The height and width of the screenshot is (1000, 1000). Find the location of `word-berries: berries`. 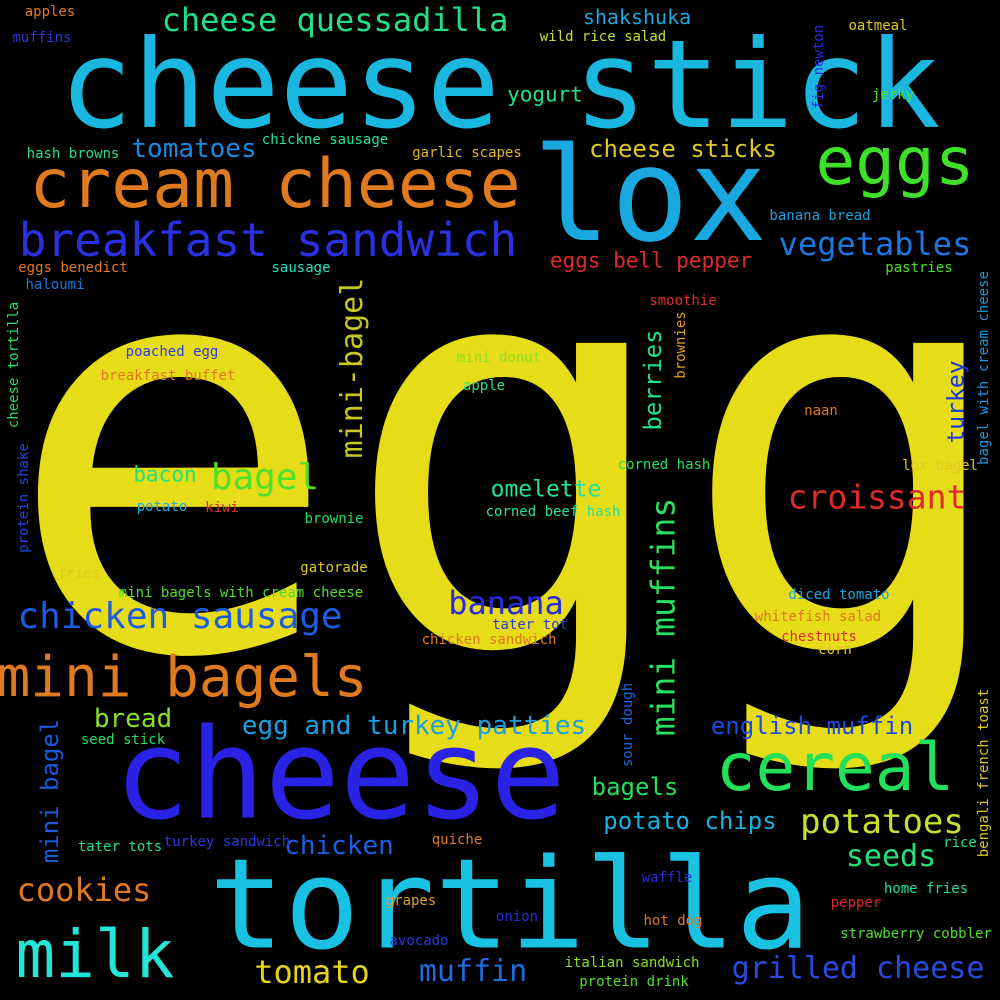

word-berries: berries is located at coordinates (653, 380).